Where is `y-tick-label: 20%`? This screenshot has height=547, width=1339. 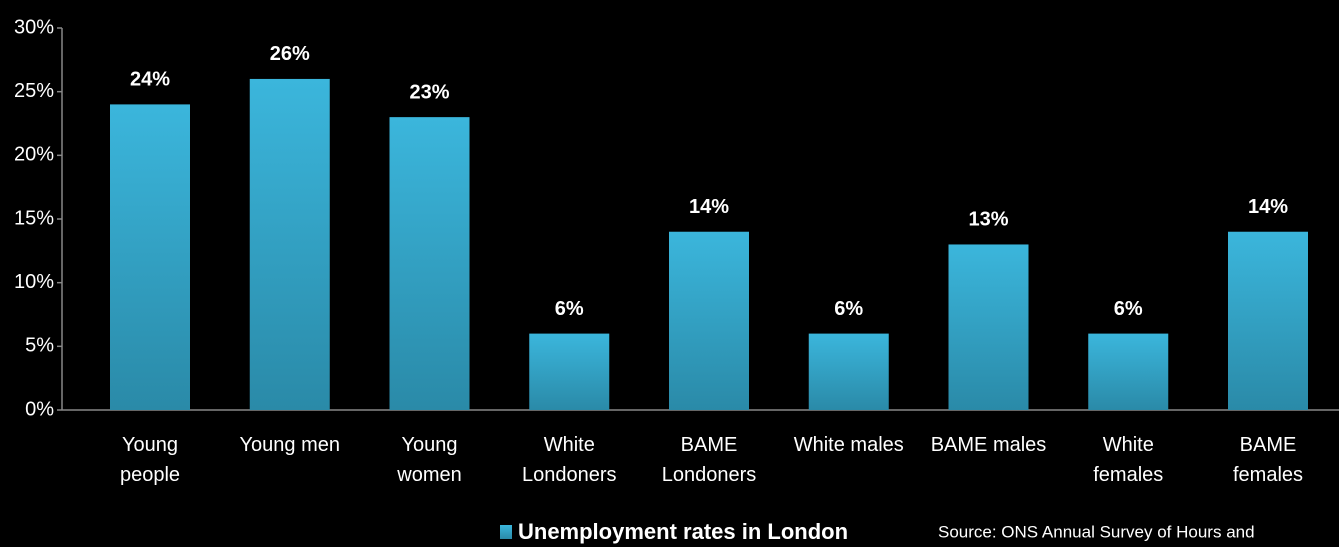
y-tick-label: 20% is located at coordinates (34, 155).